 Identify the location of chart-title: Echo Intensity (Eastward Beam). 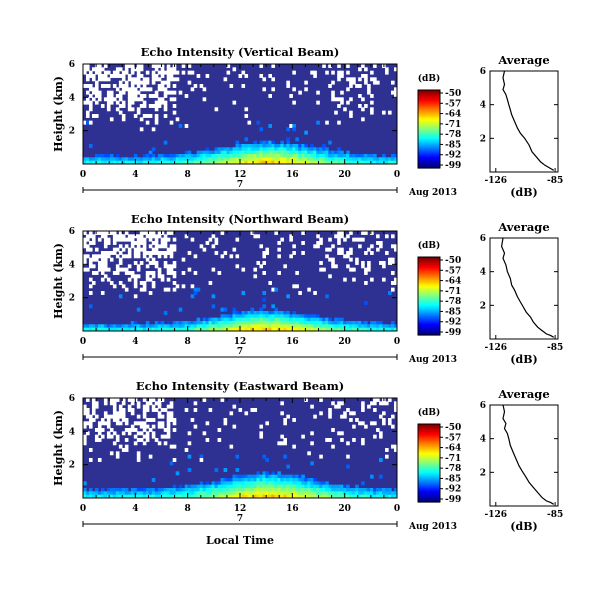
(240, 386).